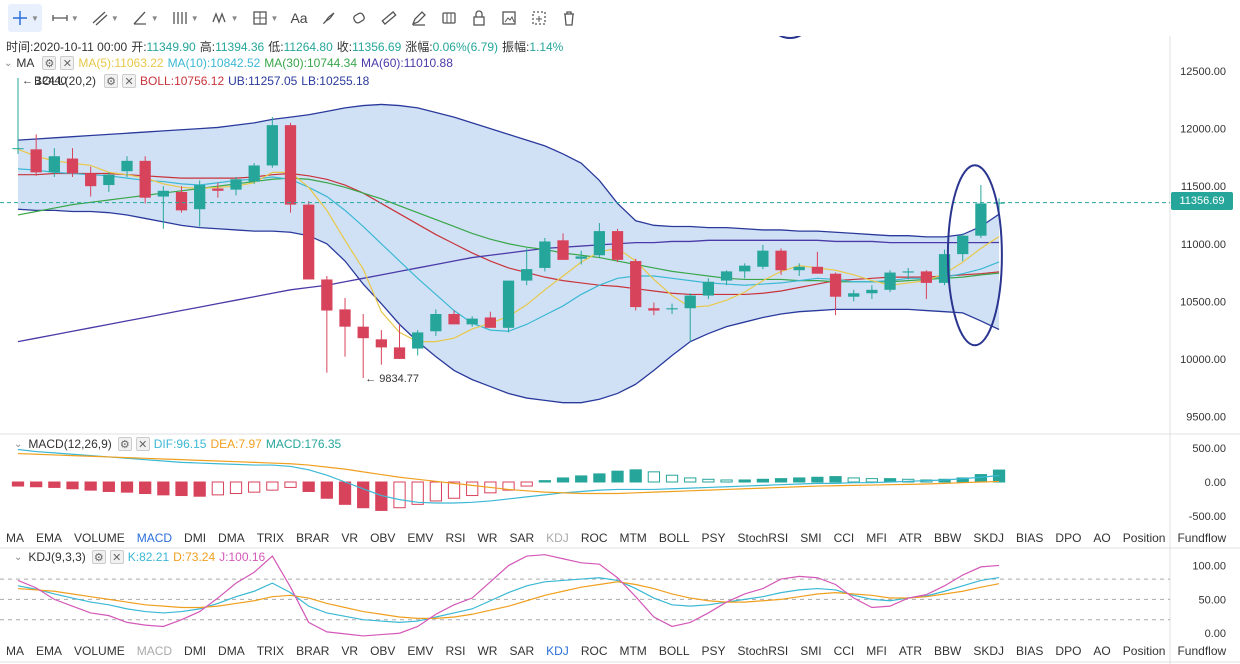 Image resolution: width=1240 pixels, height=664 pixels. I want to click on trash-tool, so click(569, 18).